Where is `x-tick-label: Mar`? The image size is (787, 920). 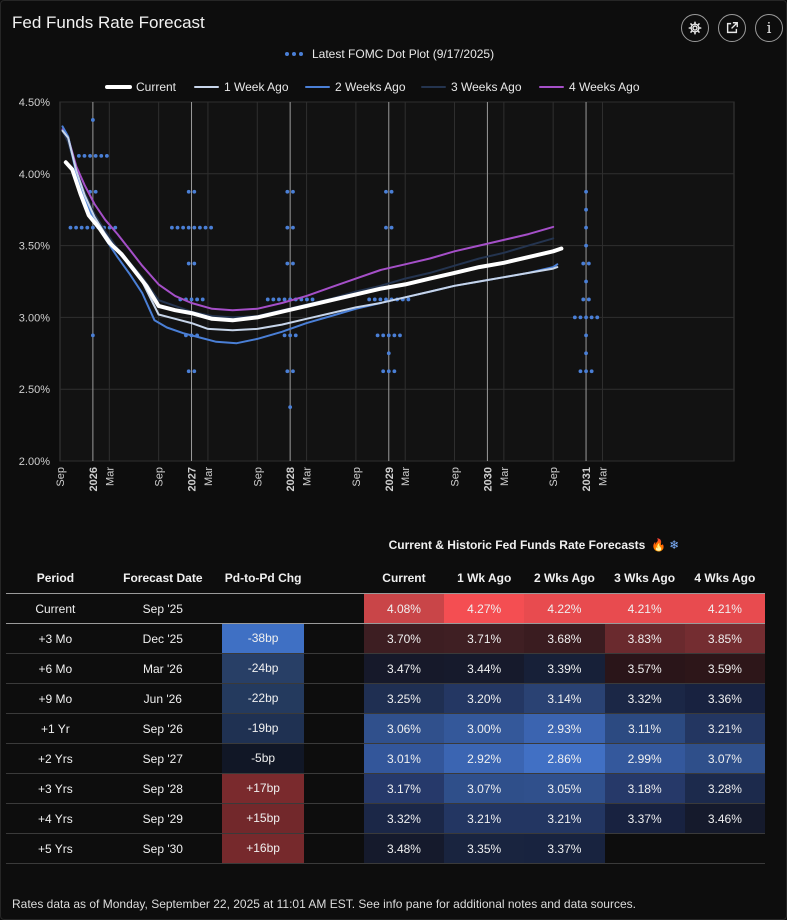
x-tick-label: Mar is located at coordinates (603, 476).